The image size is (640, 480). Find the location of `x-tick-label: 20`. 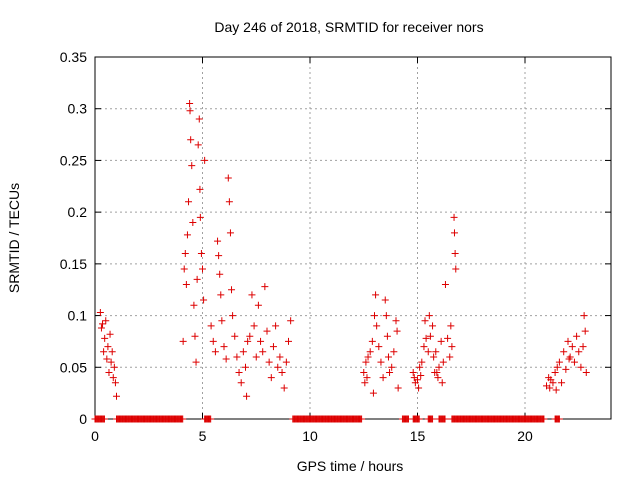

x-tick-label: 20 is located at coordinates (525, 436).